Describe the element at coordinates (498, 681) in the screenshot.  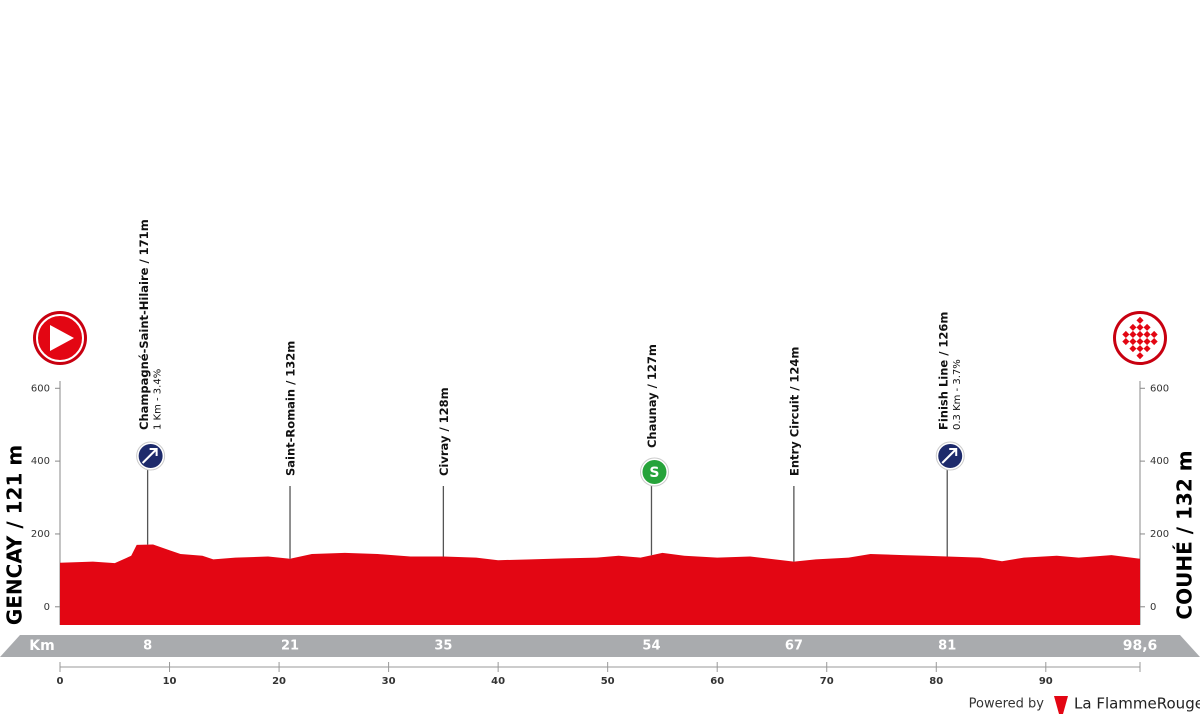
I see `x-tick-label: 40` at that location.